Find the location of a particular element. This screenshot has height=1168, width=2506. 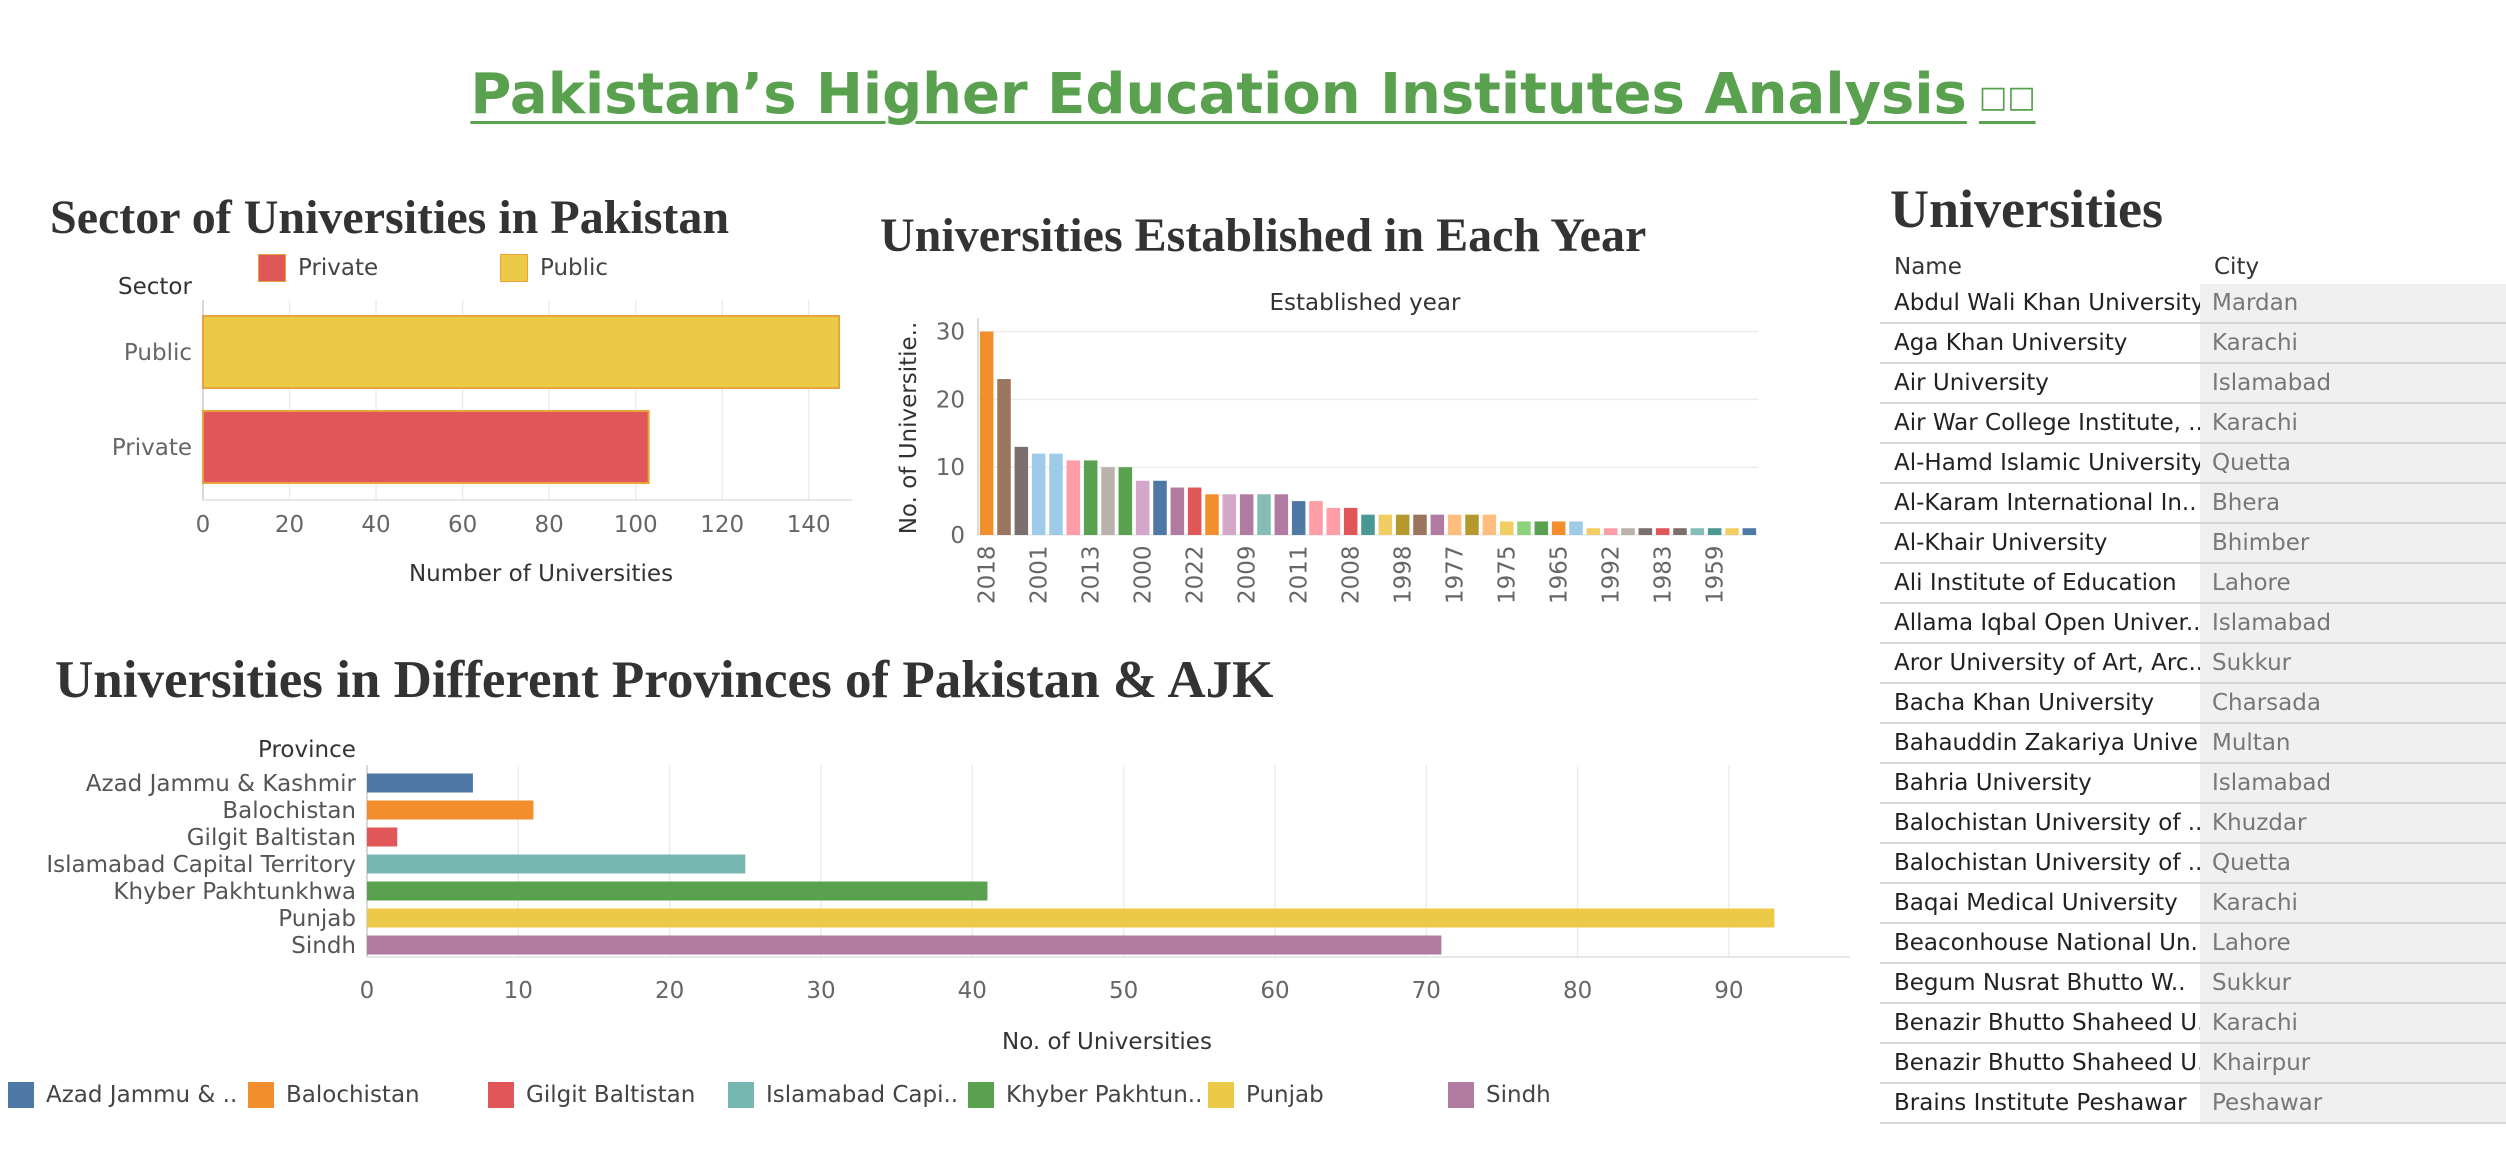

sector-x-tick: 60 is located at coordinates (462, 525).